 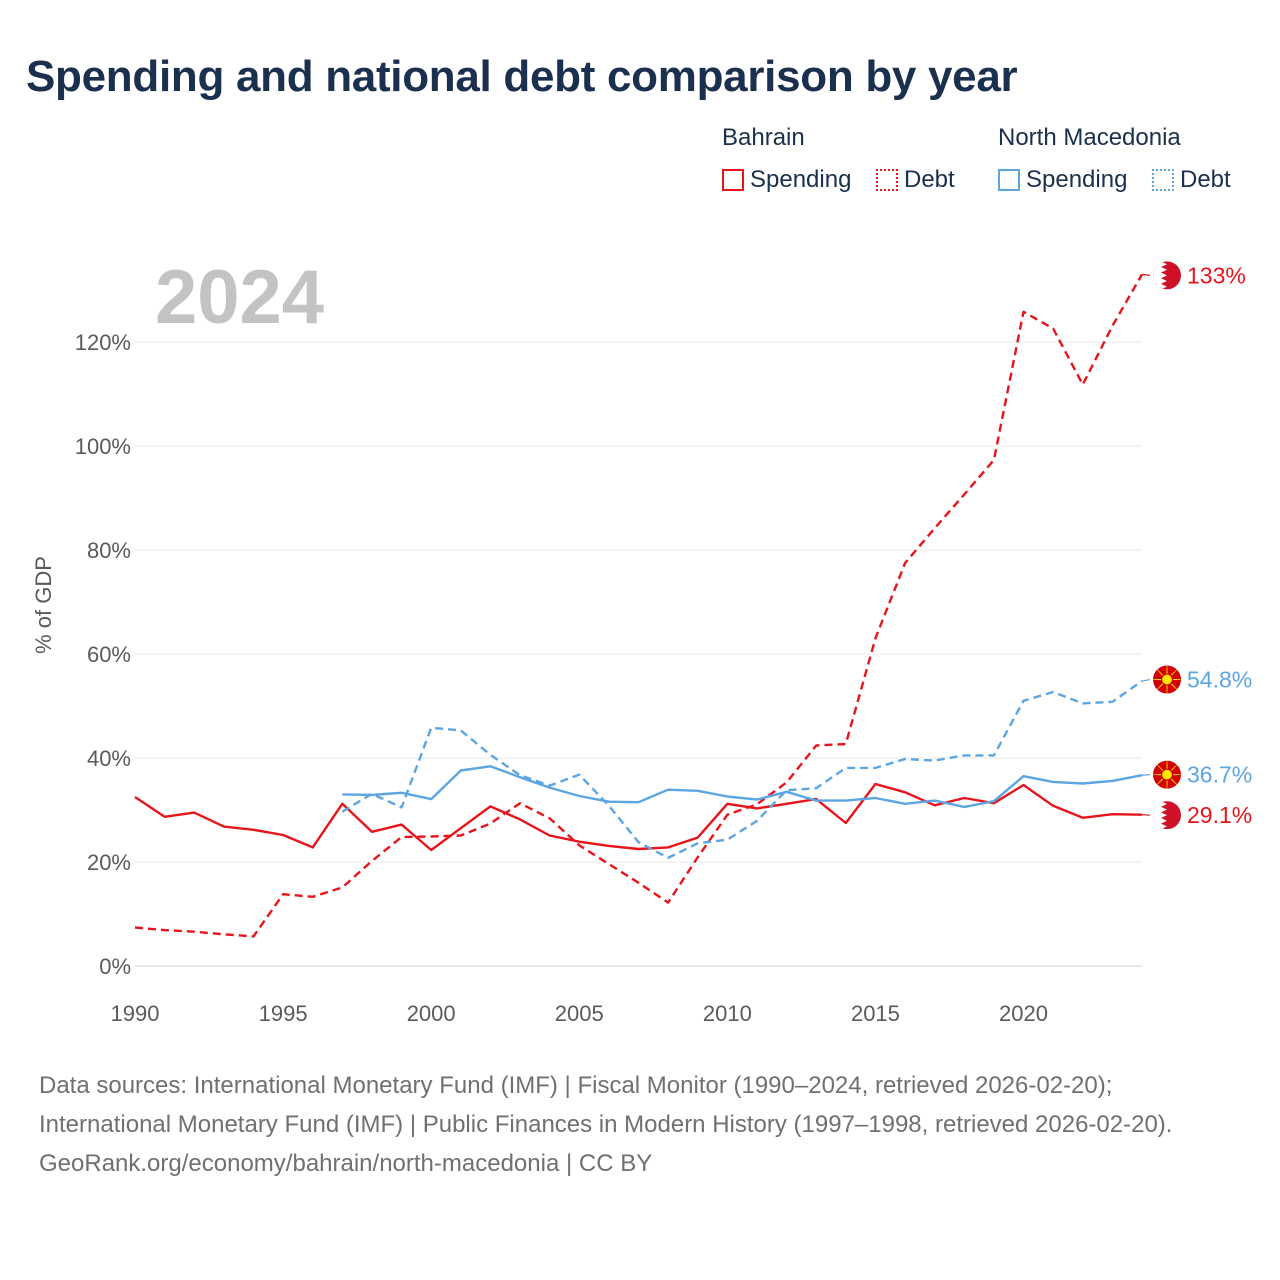 What do you see at coordinates (103, 446) in the screenshot?
I see `y-tick-label: 100%` at bounding box center [103, 446].